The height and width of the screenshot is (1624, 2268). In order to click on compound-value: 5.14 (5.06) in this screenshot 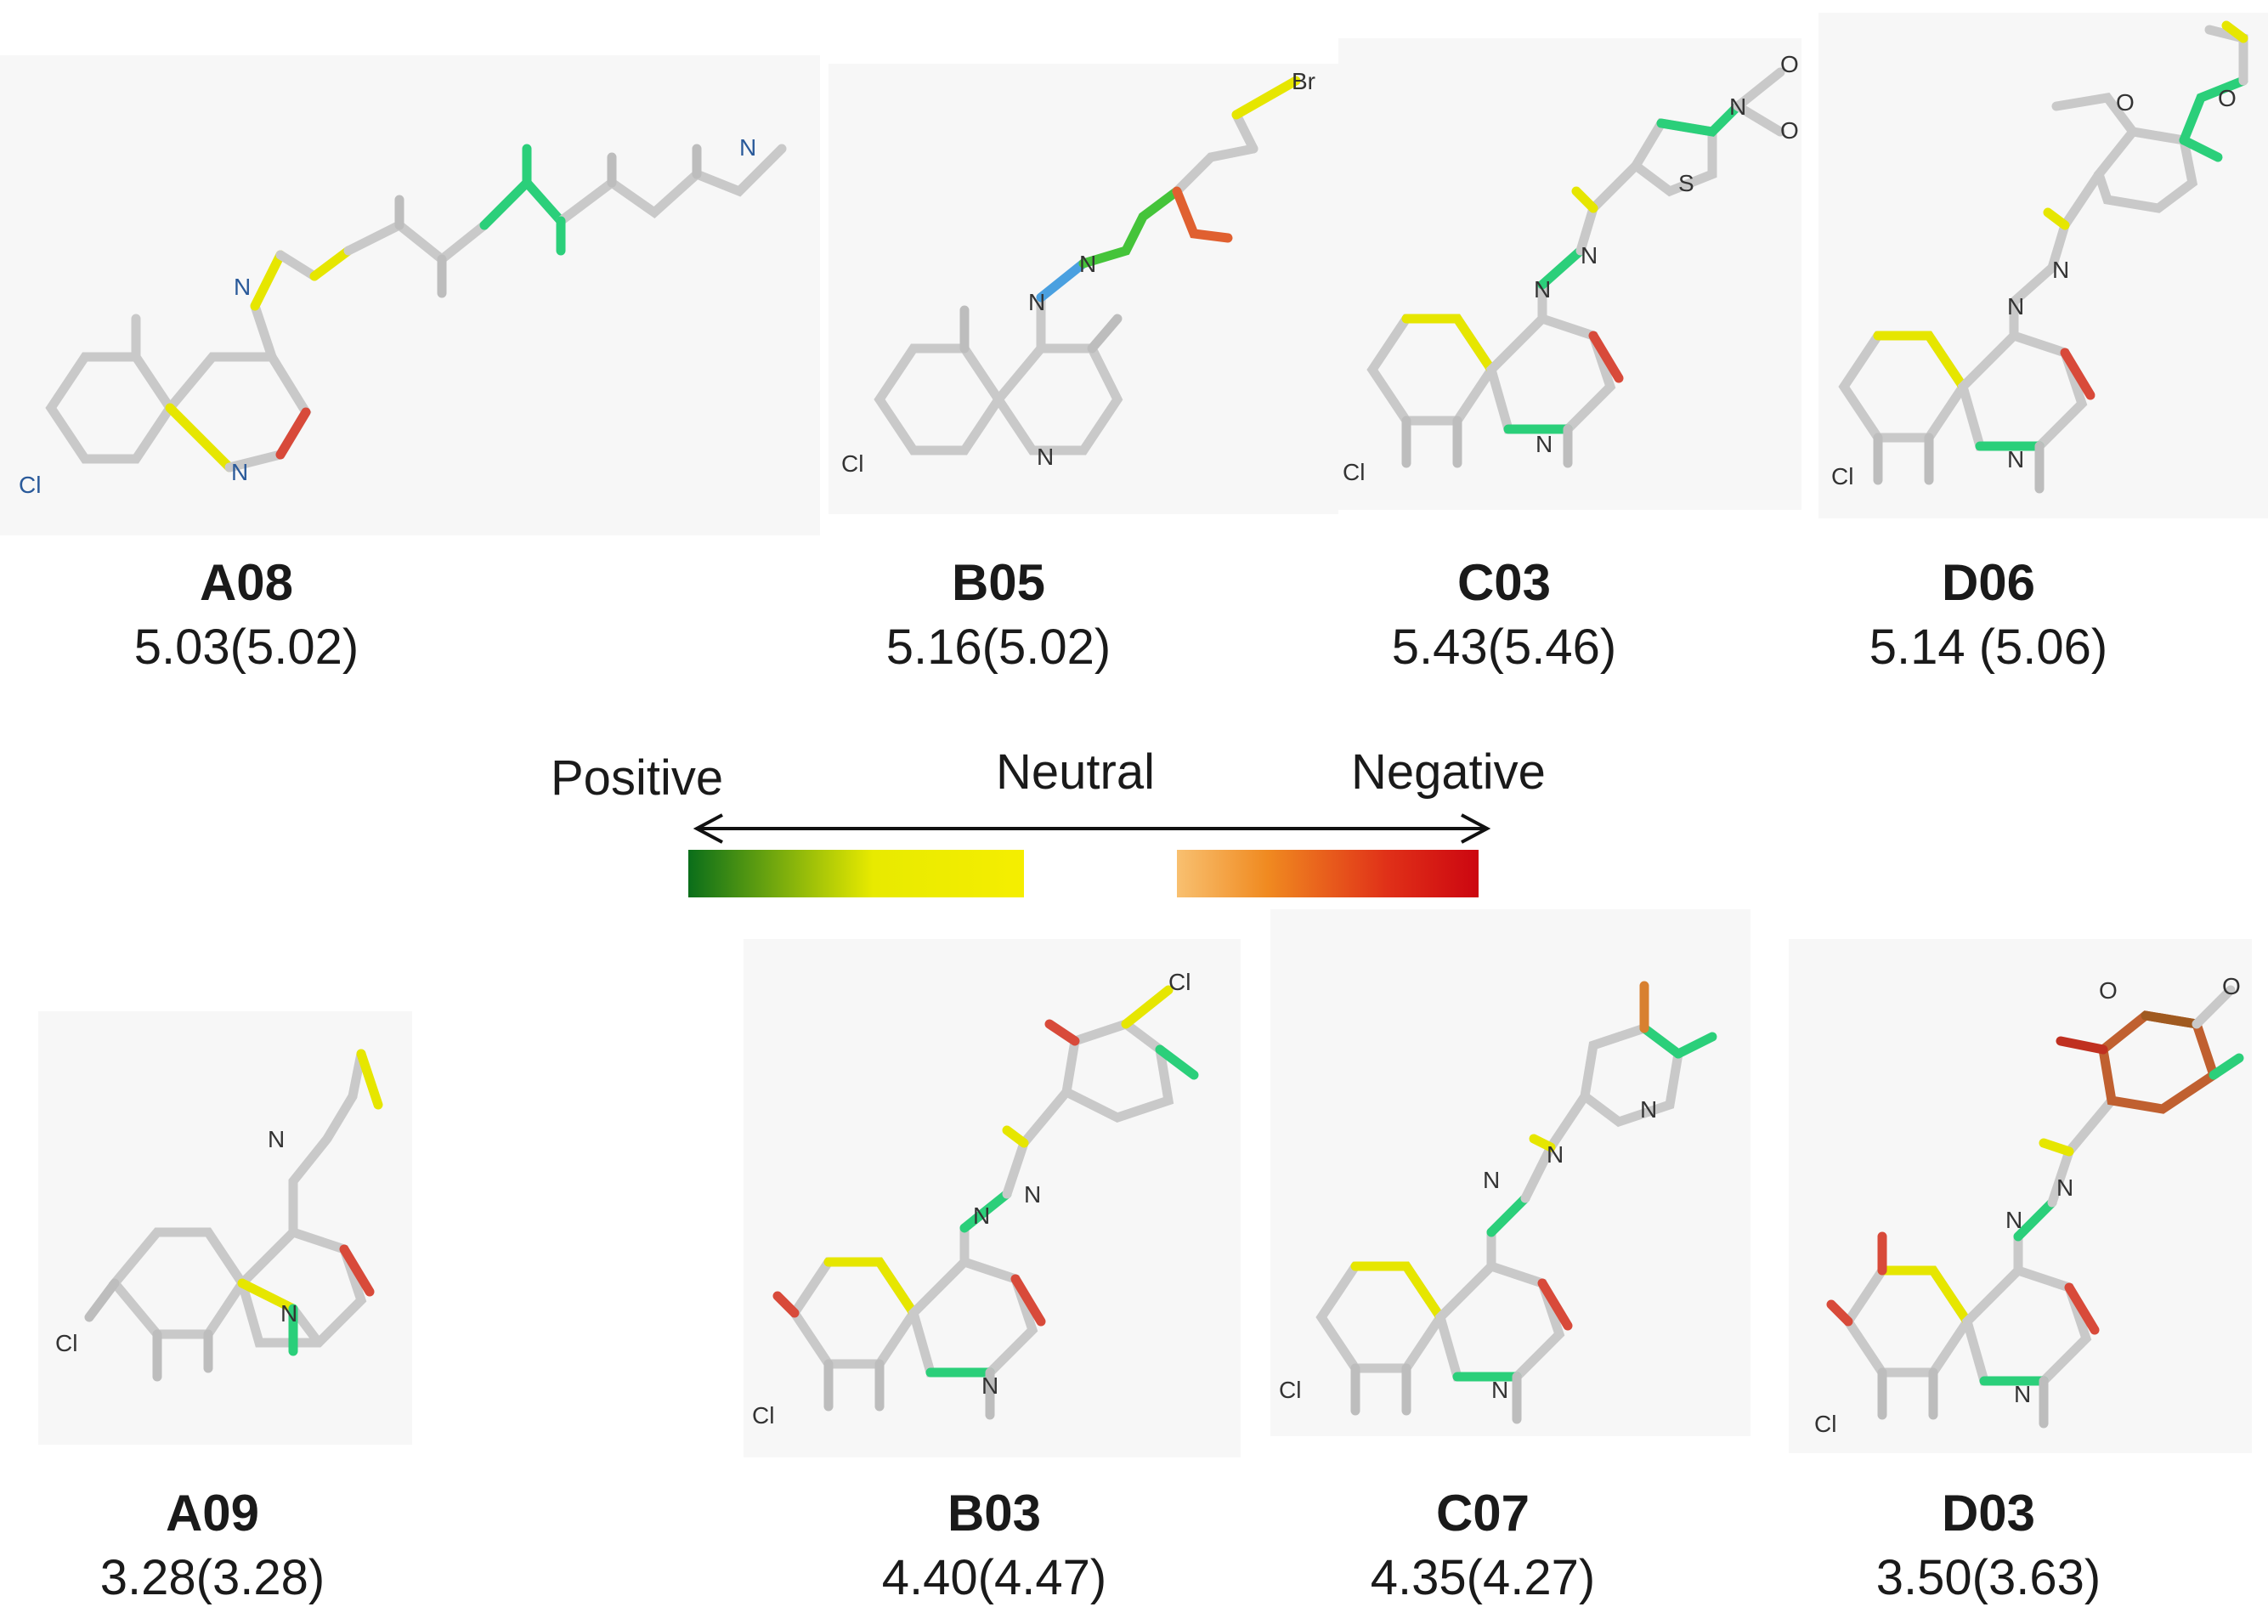, I will do `click(1989, 647)`.